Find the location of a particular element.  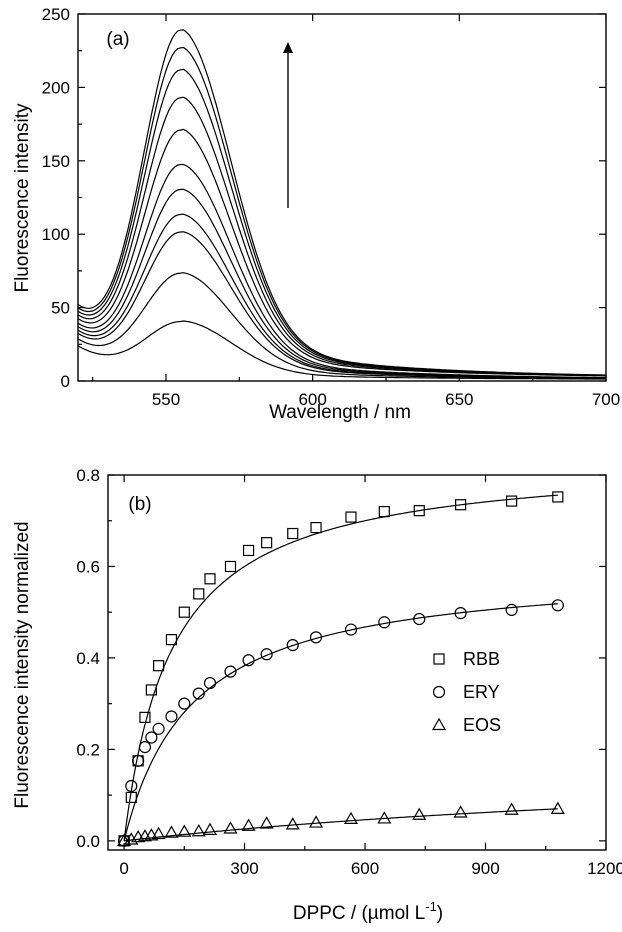

legend-eos-label: EOS is located at coordinates (482, 725).